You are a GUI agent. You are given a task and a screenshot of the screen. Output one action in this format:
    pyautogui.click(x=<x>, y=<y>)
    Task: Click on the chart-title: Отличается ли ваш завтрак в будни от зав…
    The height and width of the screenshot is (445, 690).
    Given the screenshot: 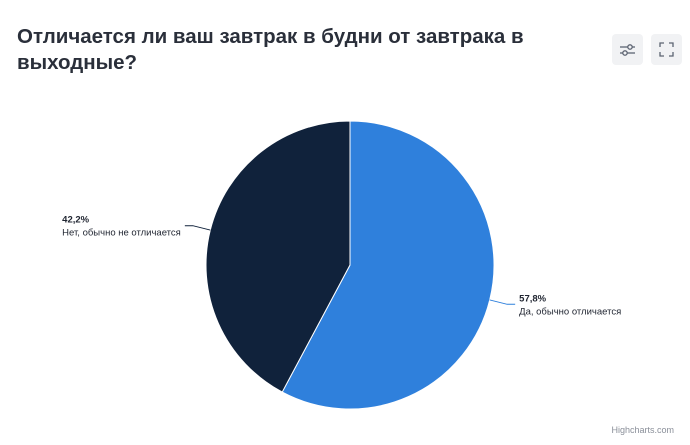 What is the action you would take?
    pyautogui.click(x=270, y=49)
    